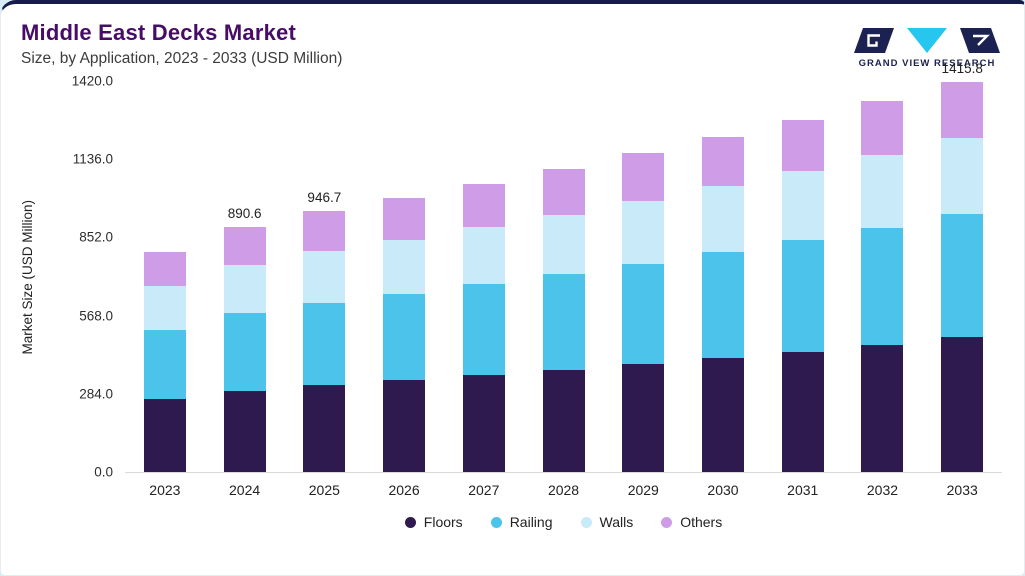 The height and width of the screenshot is (576, 1025). Describe the element at coordinates (882, 490) in the screenshot. I see `x-tick-label-2032: 2032` at that location.